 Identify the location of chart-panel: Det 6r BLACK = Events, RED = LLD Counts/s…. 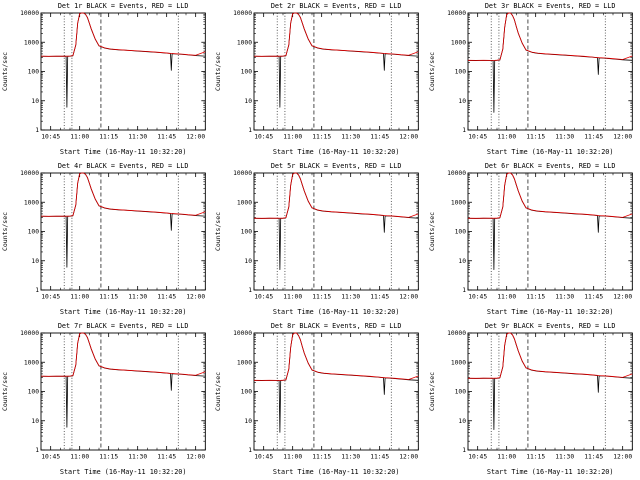
(533, 240).